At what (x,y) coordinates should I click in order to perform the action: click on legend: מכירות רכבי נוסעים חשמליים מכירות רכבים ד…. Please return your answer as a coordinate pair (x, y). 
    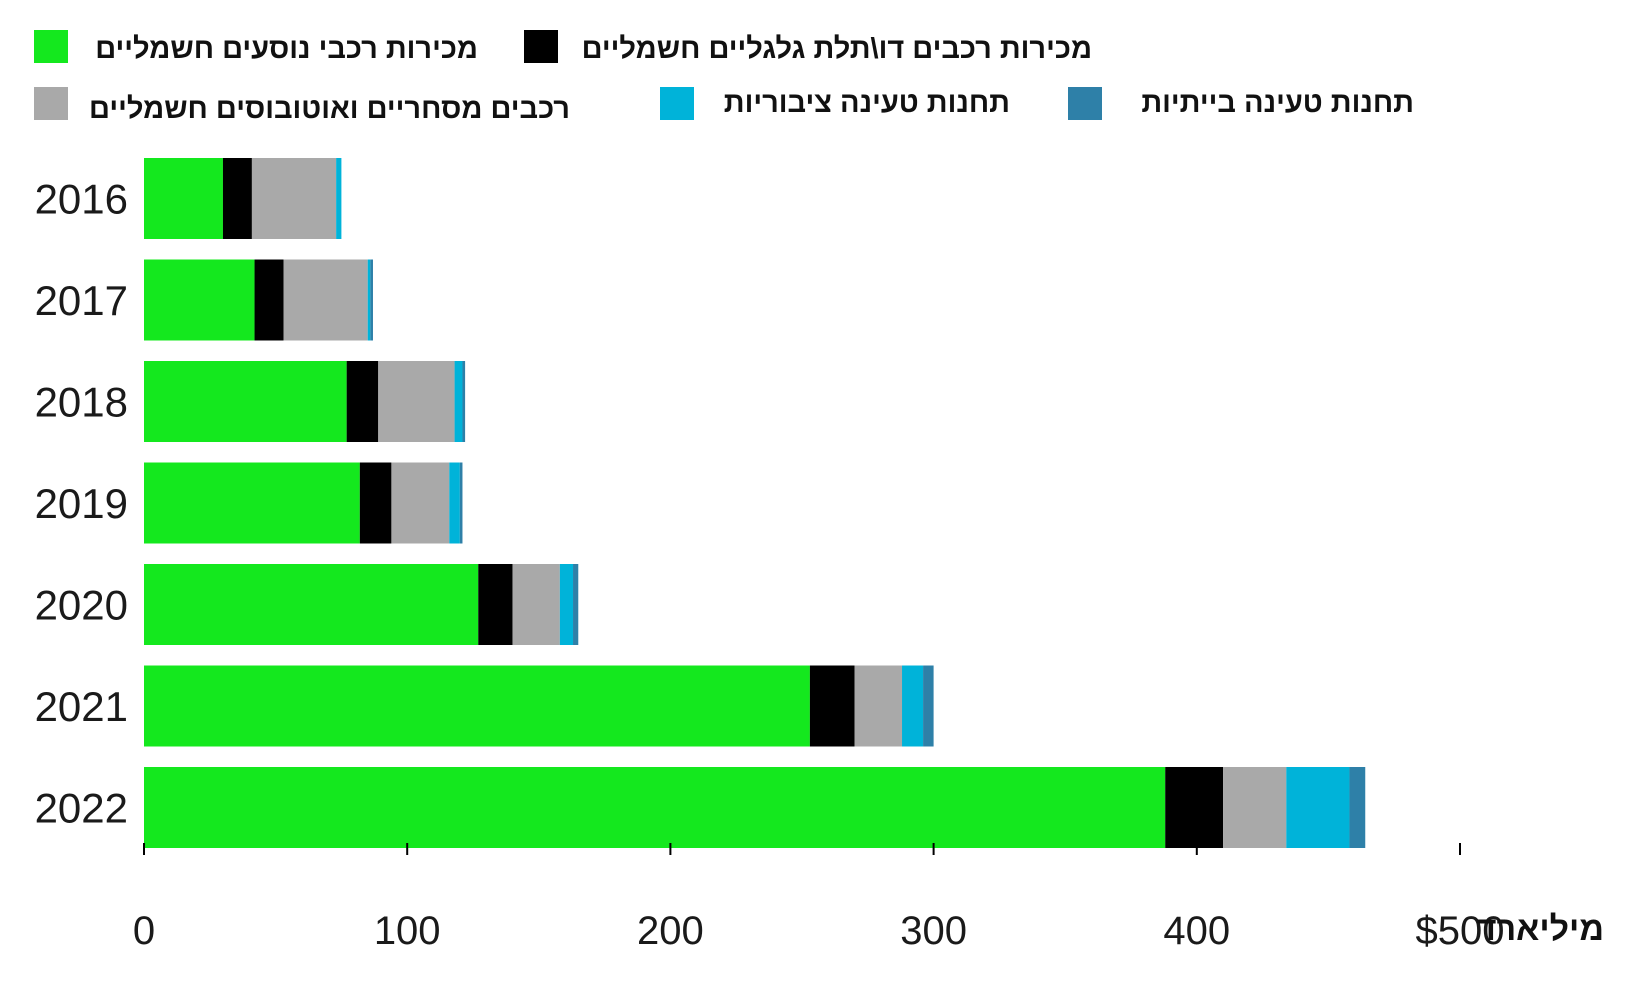
    Looking at the image, I should click on (724, 77).